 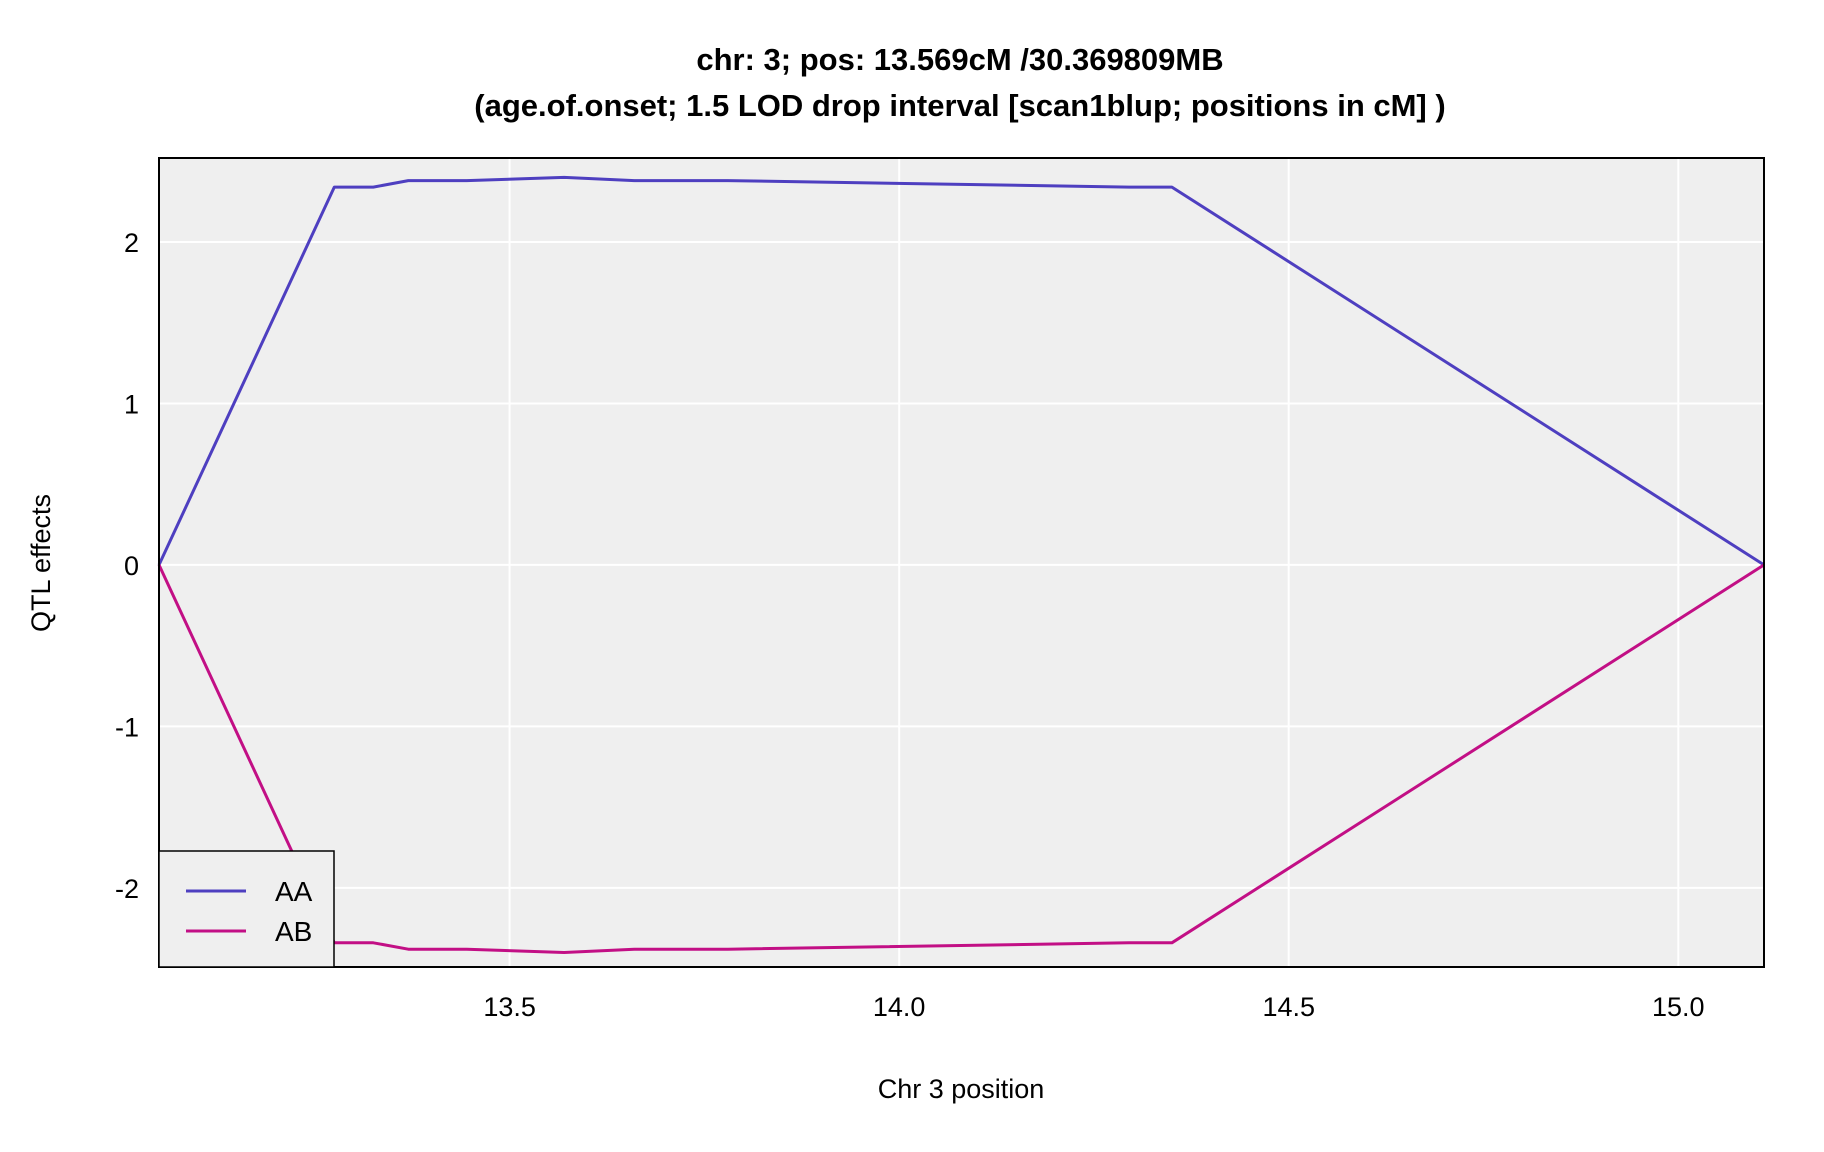 What do you see at coordinates (131, 243) in the screenshot?
I see `y-tick-label-4: 2` at bounding box center [131, 243].